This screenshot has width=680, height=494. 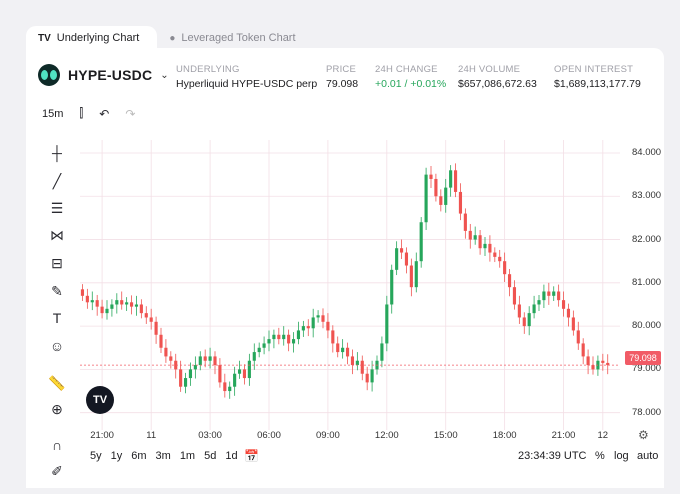 What do you see at coordinates (647, 326) in the screenshot?
I see `price-tick-label: 80.000` at bounding box center [647, 326].